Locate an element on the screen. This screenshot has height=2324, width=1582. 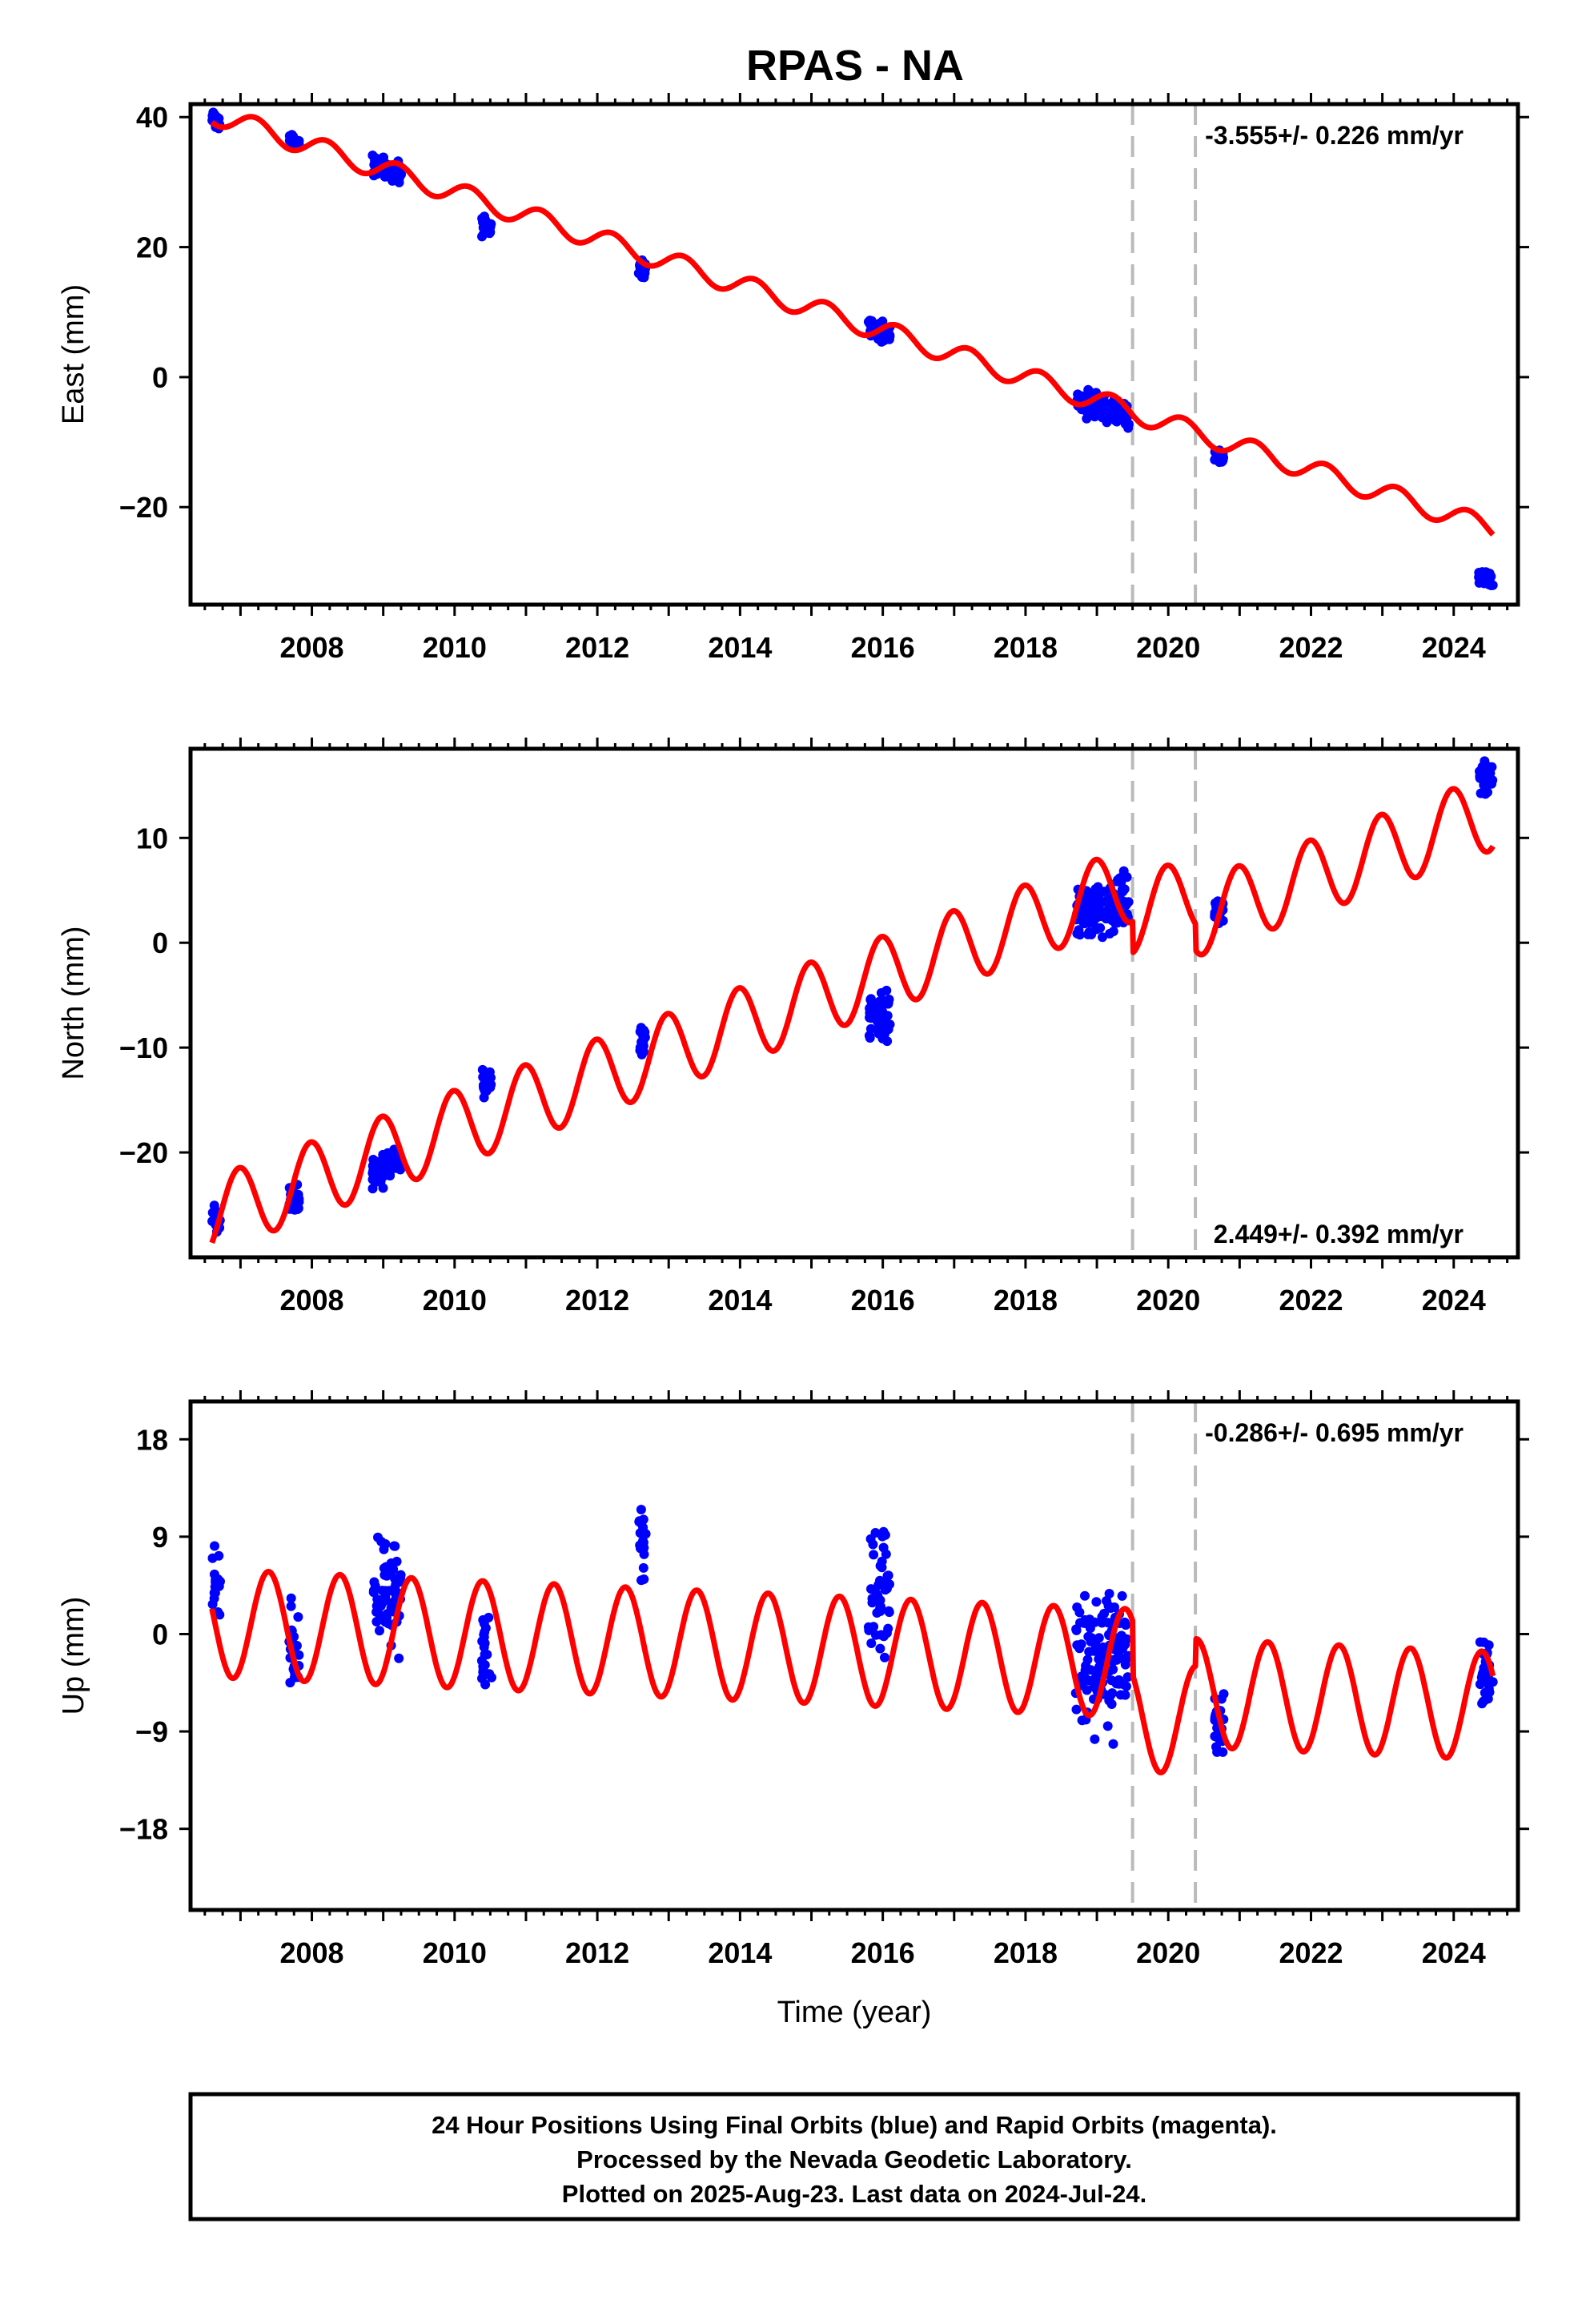
y-tick-label: 0 is located at coordinates (160, 1634).